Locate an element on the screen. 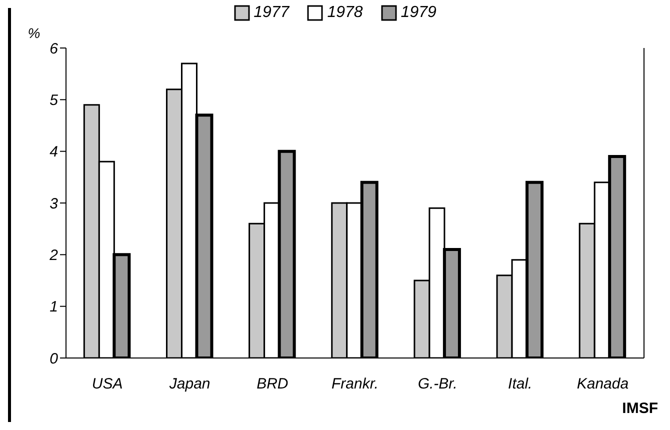 This screenshot has width=670, height=430. legend-label: 1978 is located at coordinates (345, 13).